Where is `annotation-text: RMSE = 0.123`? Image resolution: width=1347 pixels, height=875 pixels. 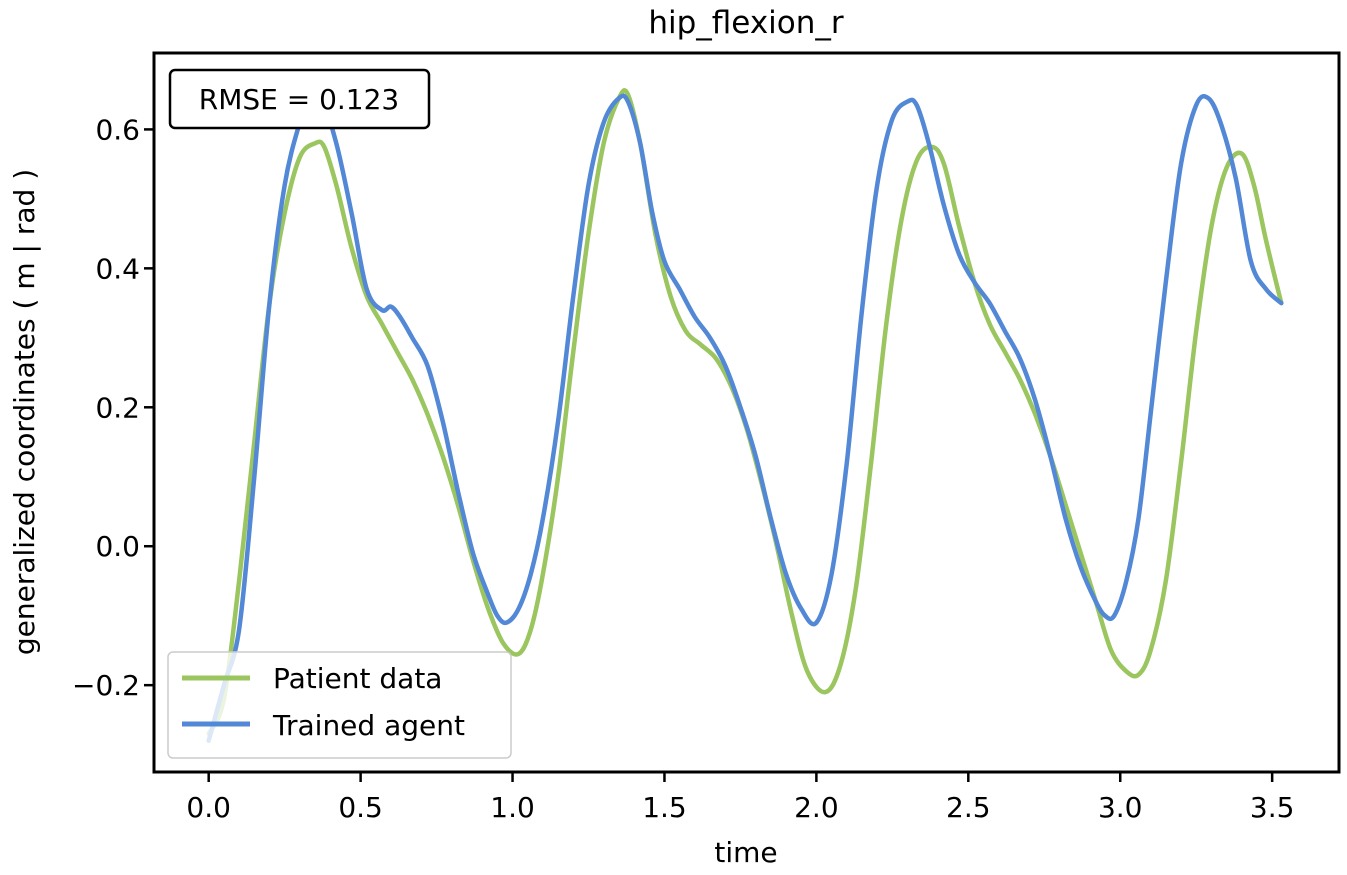 annotation-text: RMSE = 0.123 is located at coordinates (299, 99).